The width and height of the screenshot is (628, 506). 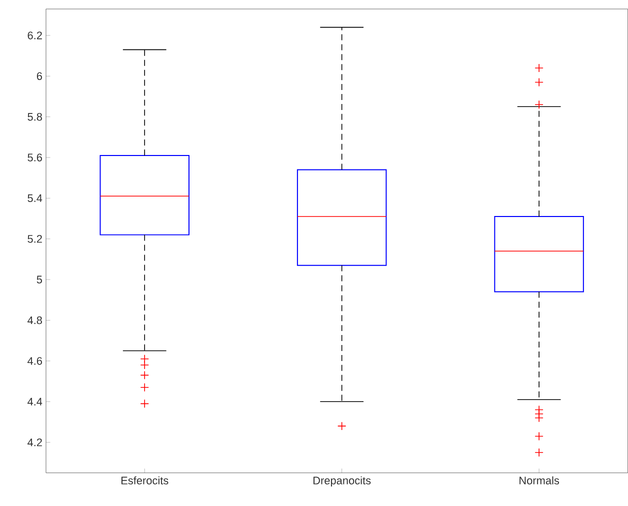 What do you see at coordinates (35, 36) in the screenshot?
I see `y-tick-label: 6.2` at bounding box center [35, 36].